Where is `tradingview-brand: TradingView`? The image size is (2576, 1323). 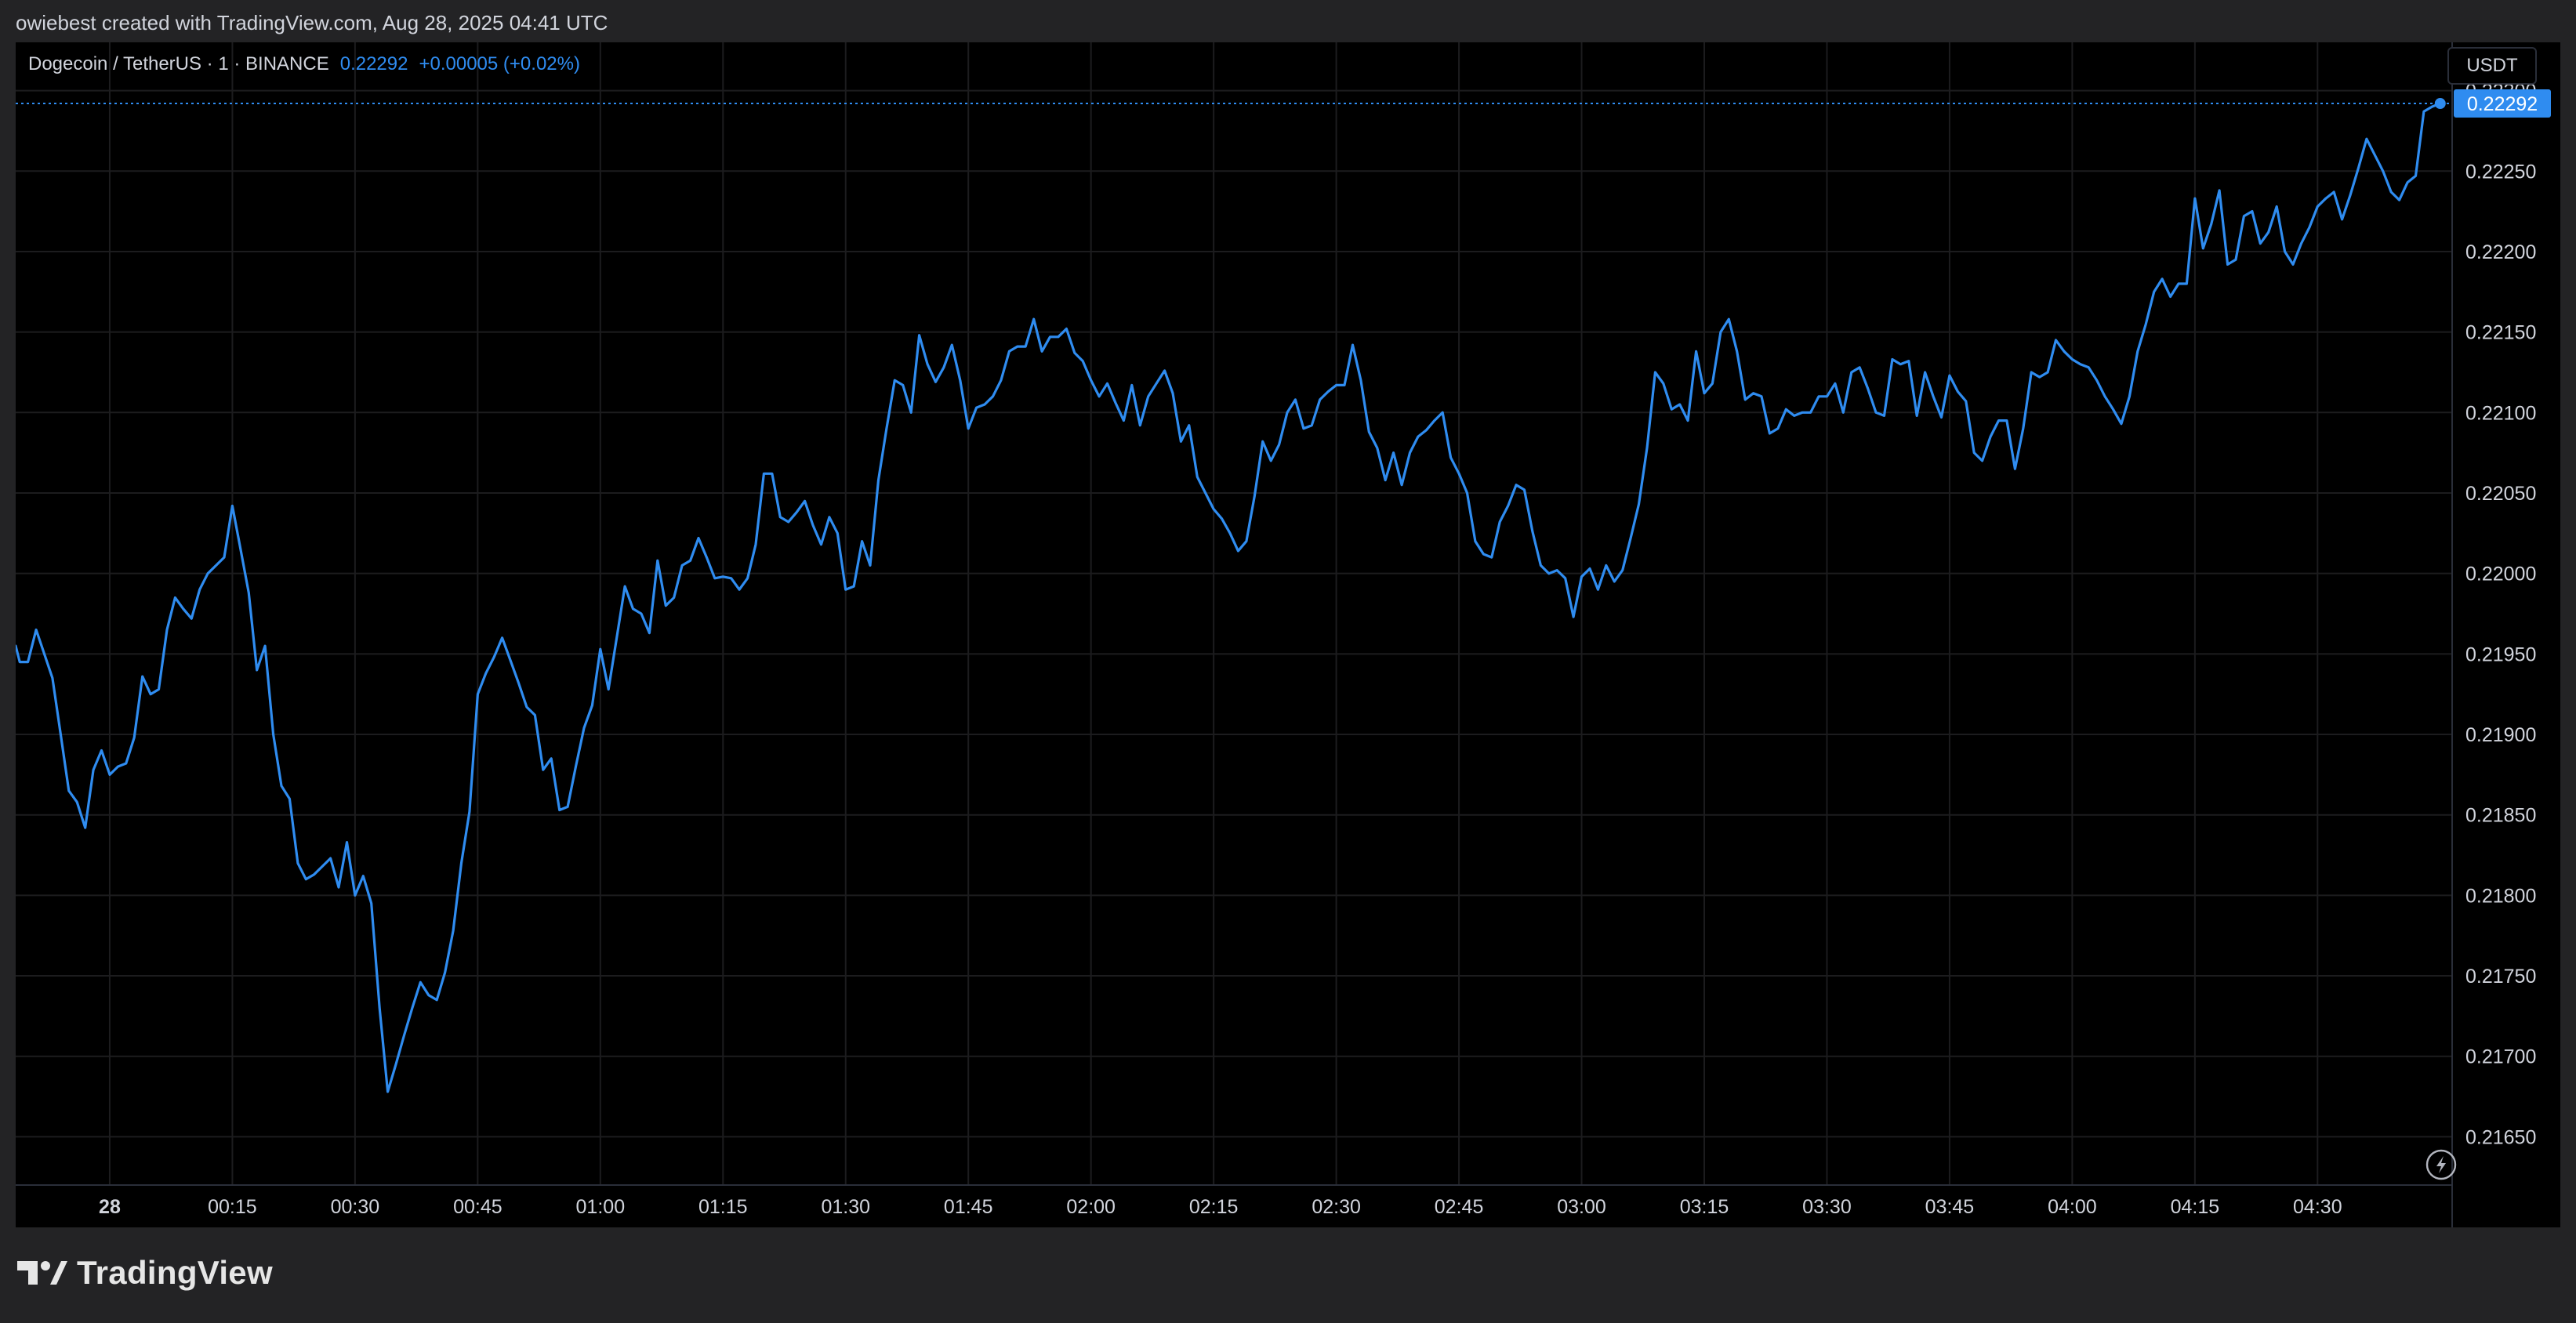 tradingview-brand: TradingView is located at coordinates (145, 1273).